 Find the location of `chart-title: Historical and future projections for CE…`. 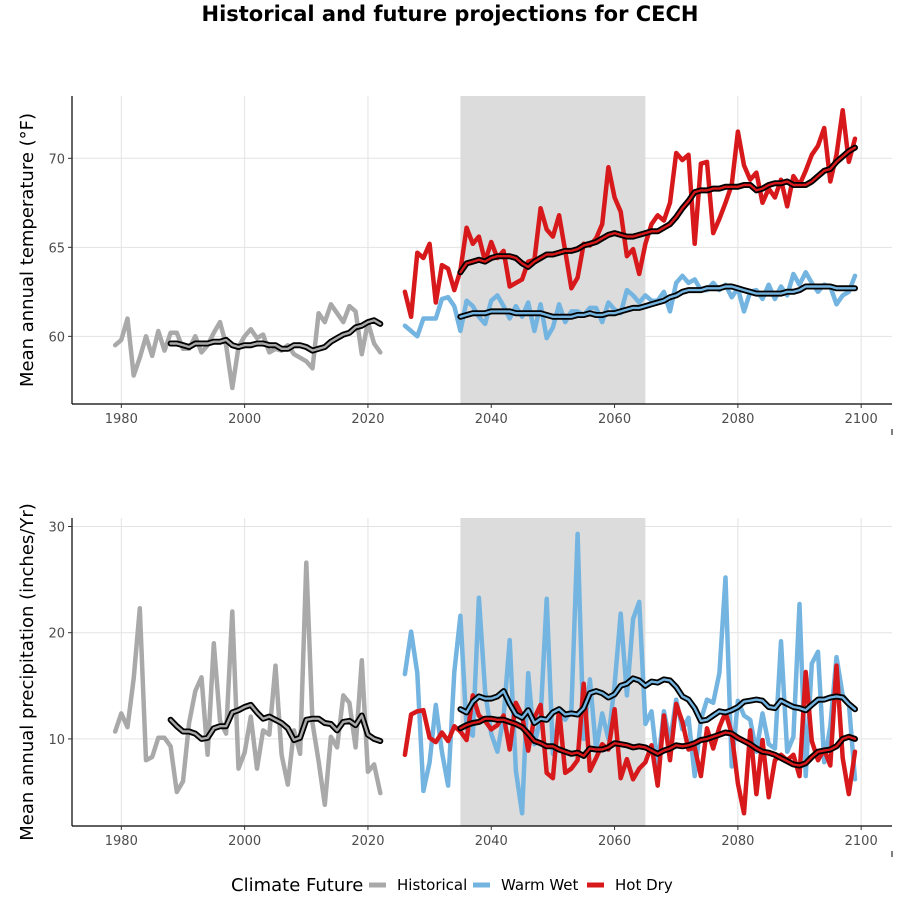

chart-title: Historical and future projections for CE… is located at coordinates (450, 14).